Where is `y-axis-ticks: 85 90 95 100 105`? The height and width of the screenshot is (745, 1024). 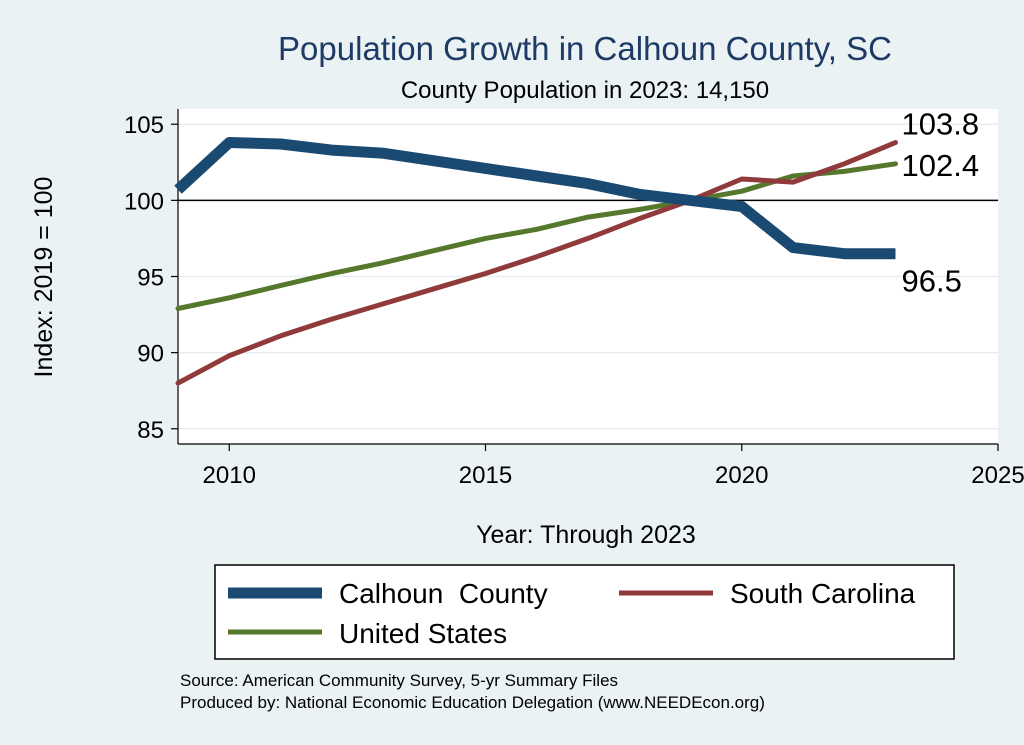
y-axis-ticks: 85 90 95 100 105 is located at coordinates (151, 278).